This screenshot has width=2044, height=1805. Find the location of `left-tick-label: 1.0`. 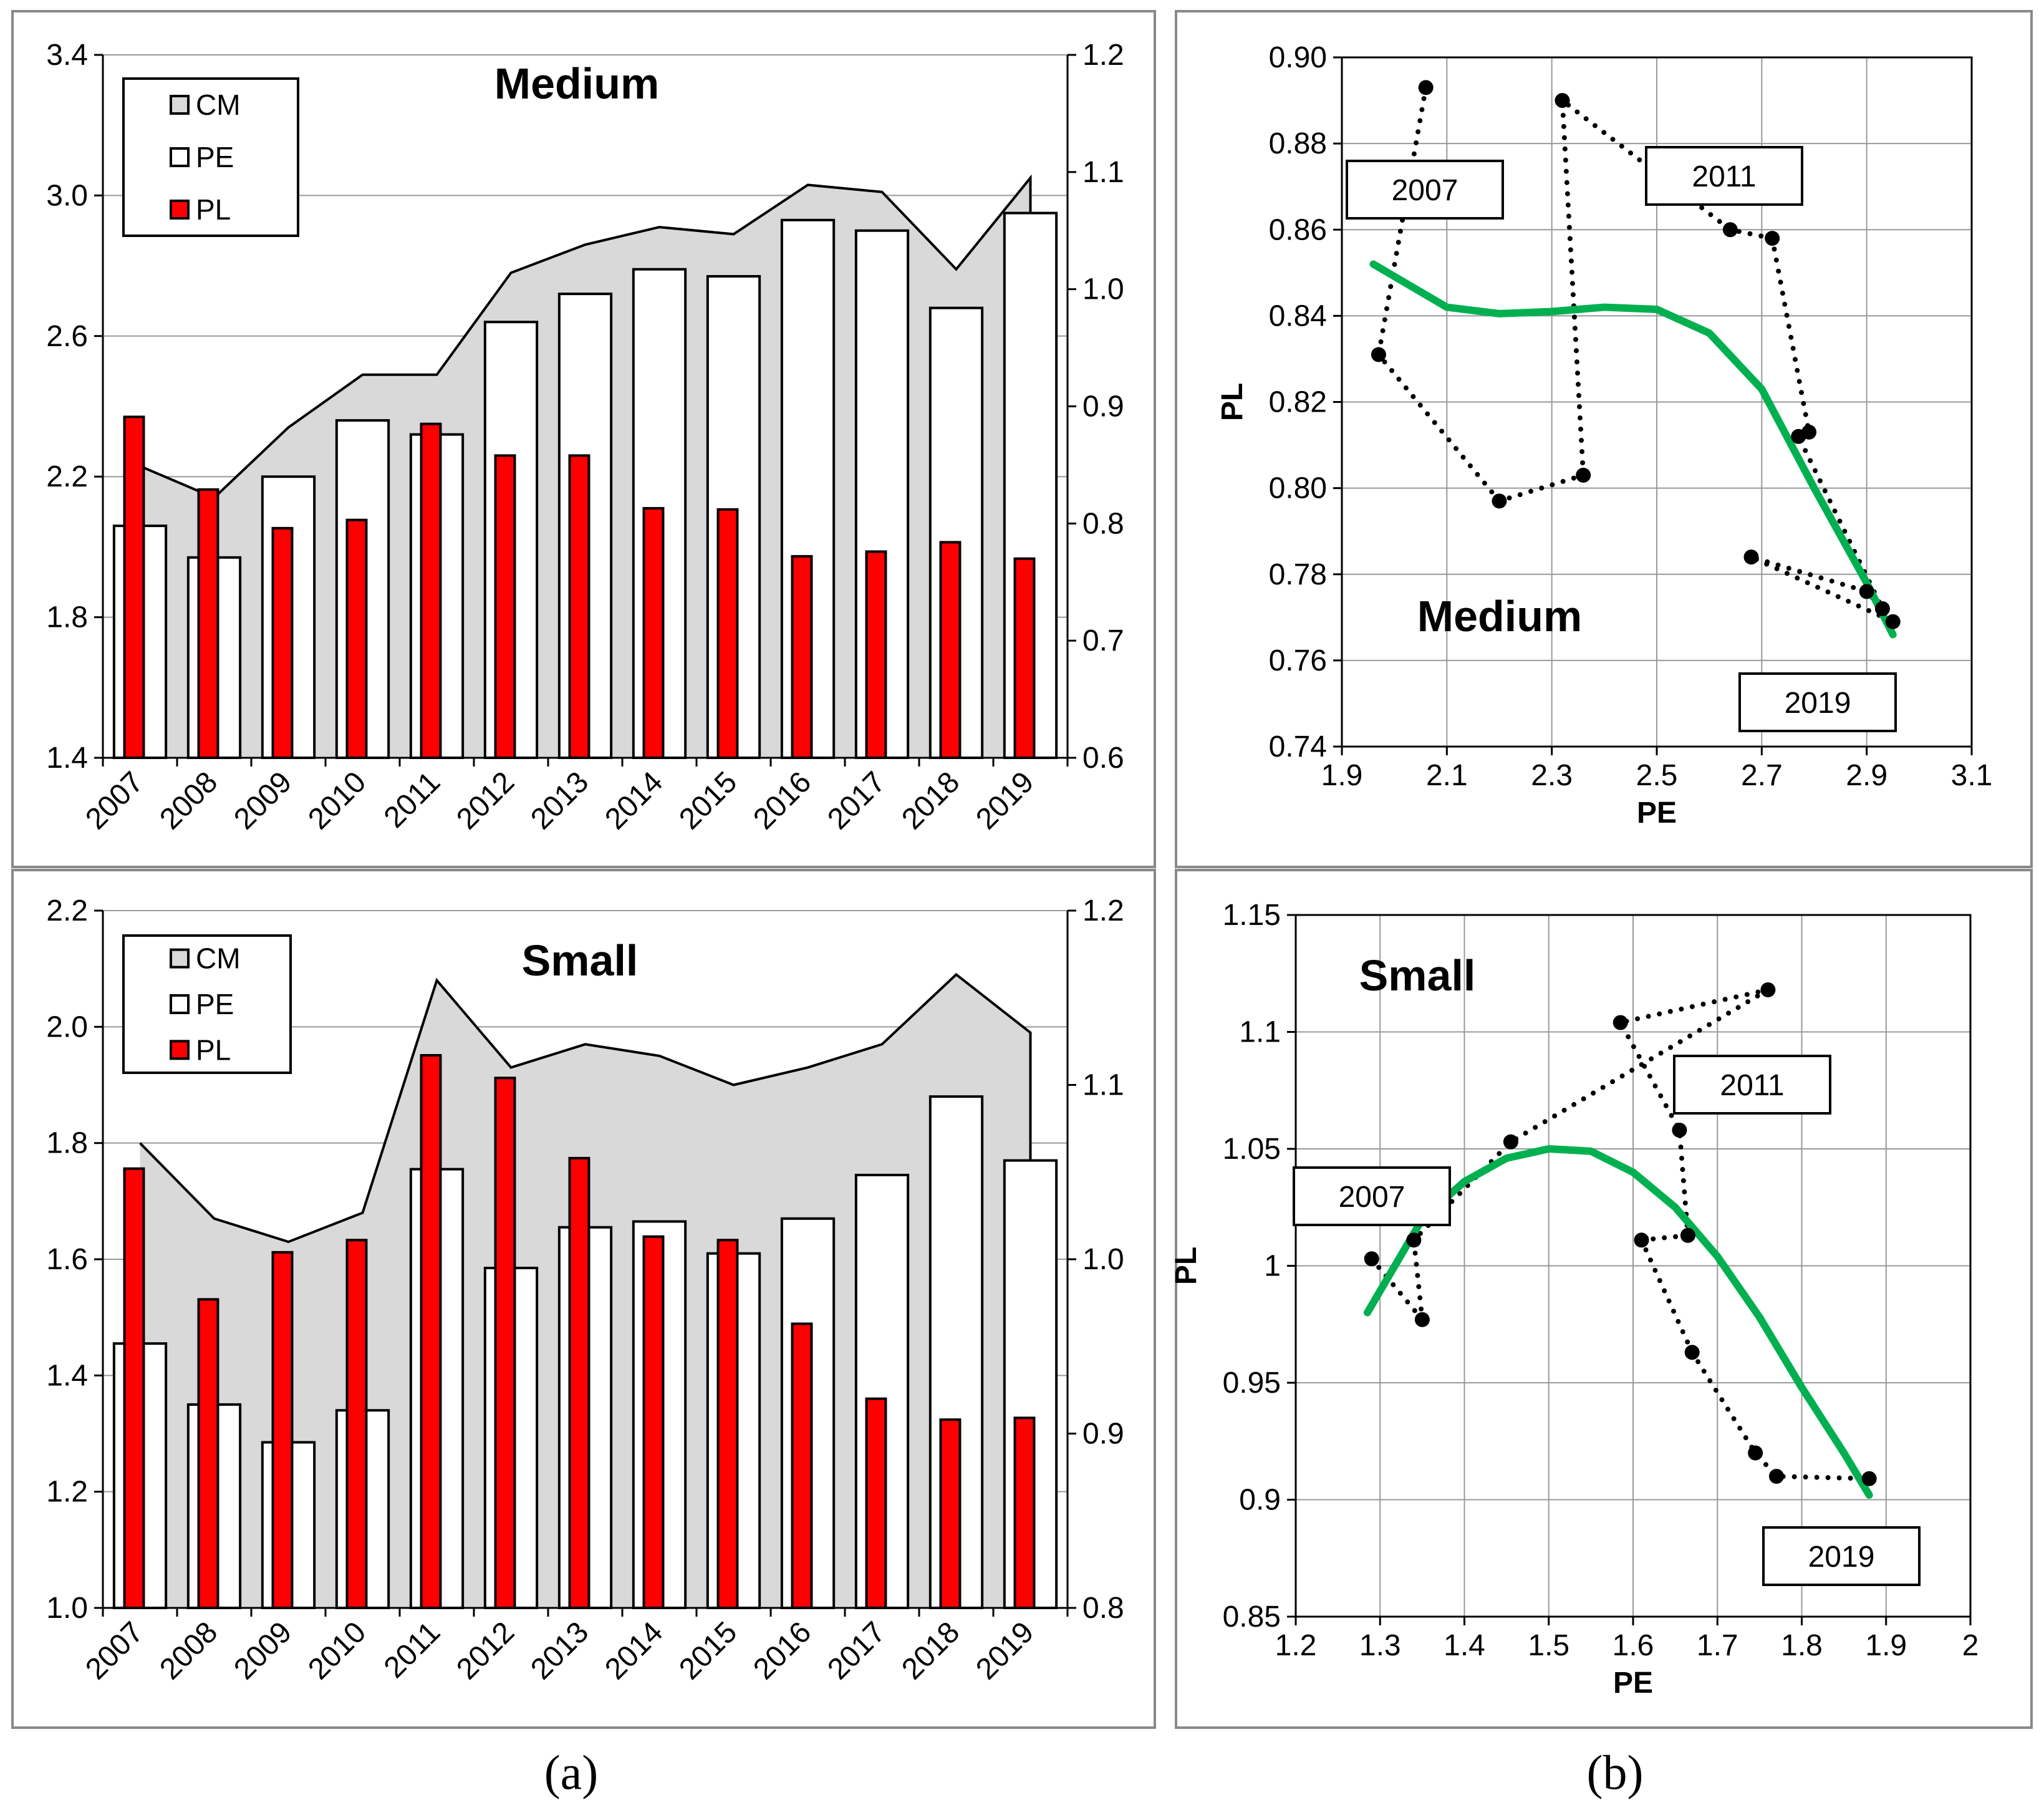

left-tick-label: 1.0 is located at coordinates (67, 1608).